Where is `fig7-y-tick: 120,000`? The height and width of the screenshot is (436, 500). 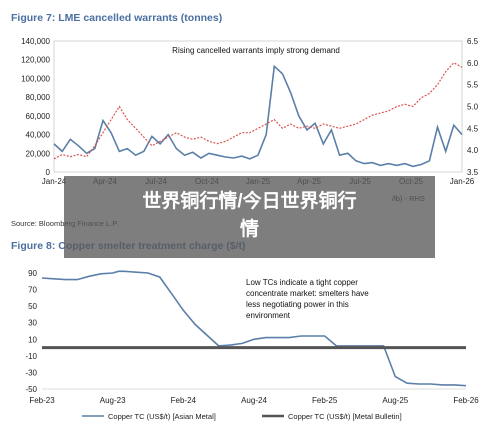
fig7-y-tick: 120,000 is located at coordinates (35, 60).